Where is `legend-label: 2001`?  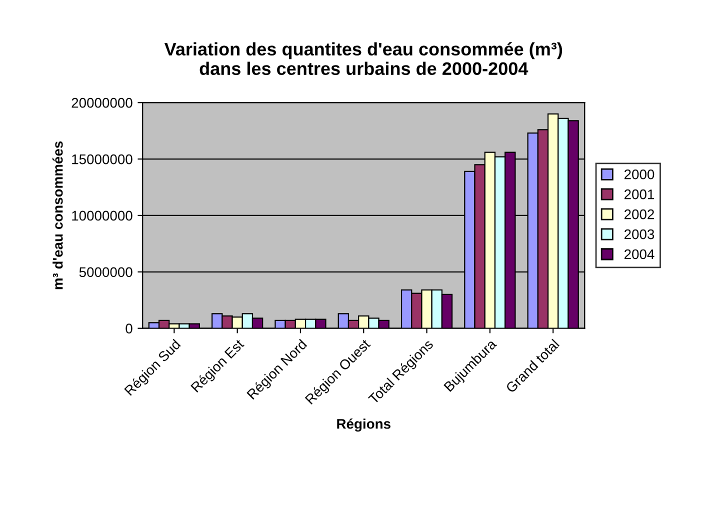 legend-label: 2001 is located at coordinates (639, 194).